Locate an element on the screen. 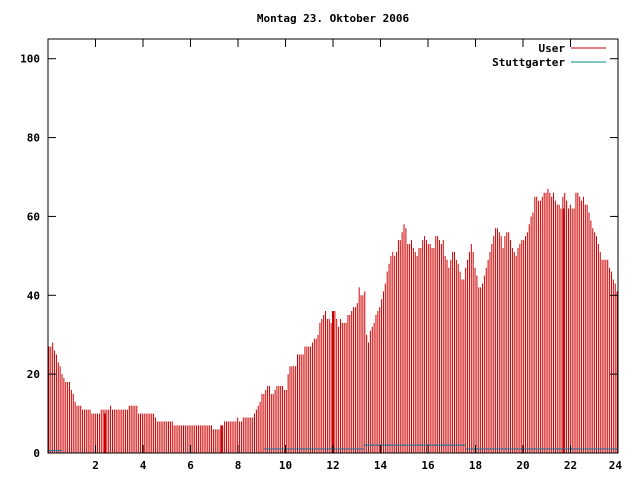 The image size is (640, 480). x-tick-label: 22 is located at coordinates (570, 465).